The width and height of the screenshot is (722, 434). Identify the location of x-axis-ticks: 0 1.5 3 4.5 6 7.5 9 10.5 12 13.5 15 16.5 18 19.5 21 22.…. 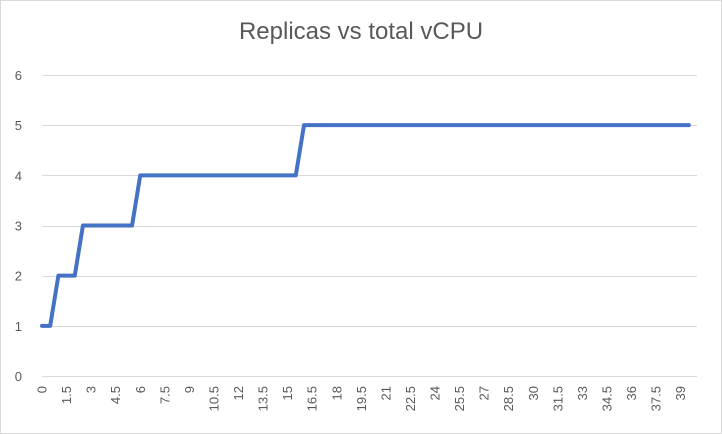
(362, 398).